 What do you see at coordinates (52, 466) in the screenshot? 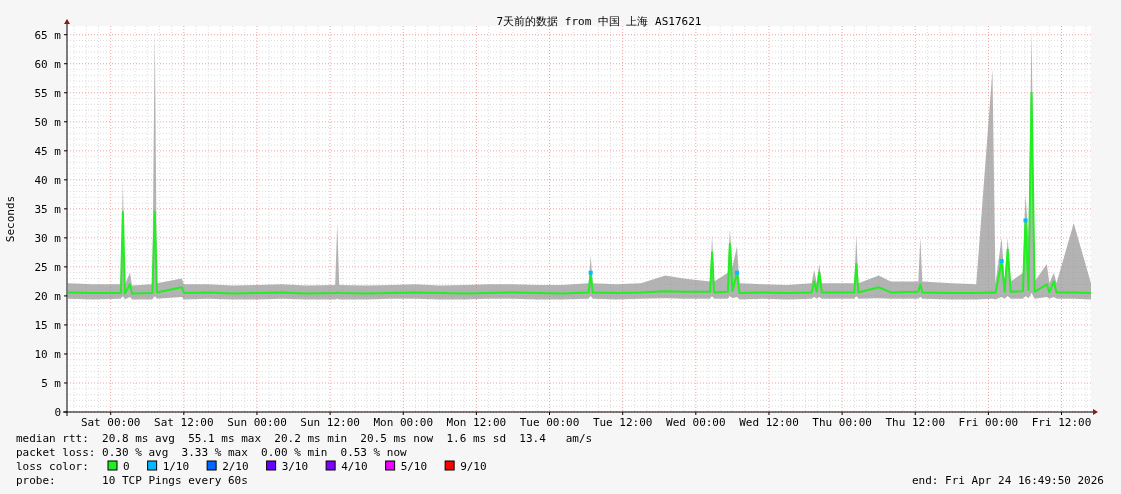
I see `legend-title: loss color:` at bounding box center [52, 466].